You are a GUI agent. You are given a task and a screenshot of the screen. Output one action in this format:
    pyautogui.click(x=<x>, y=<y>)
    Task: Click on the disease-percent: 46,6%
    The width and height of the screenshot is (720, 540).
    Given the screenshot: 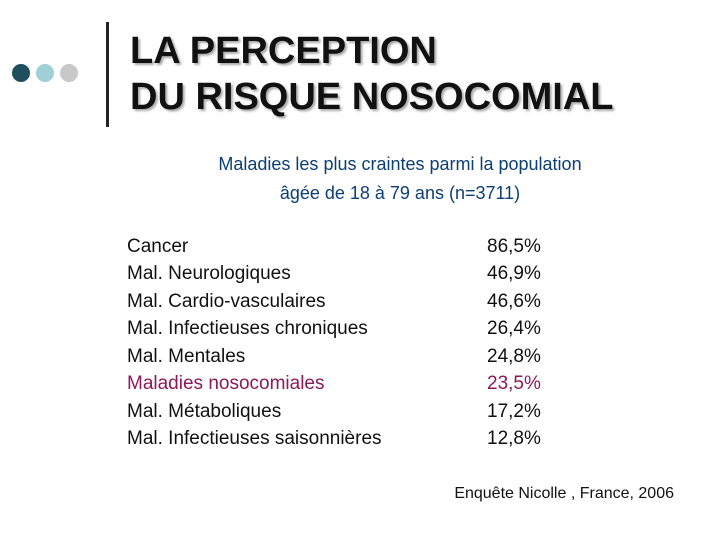 What is the action you would take?
    pyautogui.click(x=514, y=301)
    